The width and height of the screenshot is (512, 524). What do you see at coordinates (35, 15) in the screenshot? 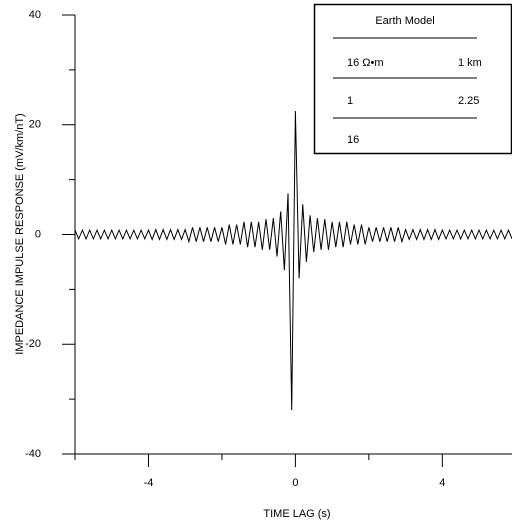
I see `y-tick-label: 40` at bounding box center [35, 15].